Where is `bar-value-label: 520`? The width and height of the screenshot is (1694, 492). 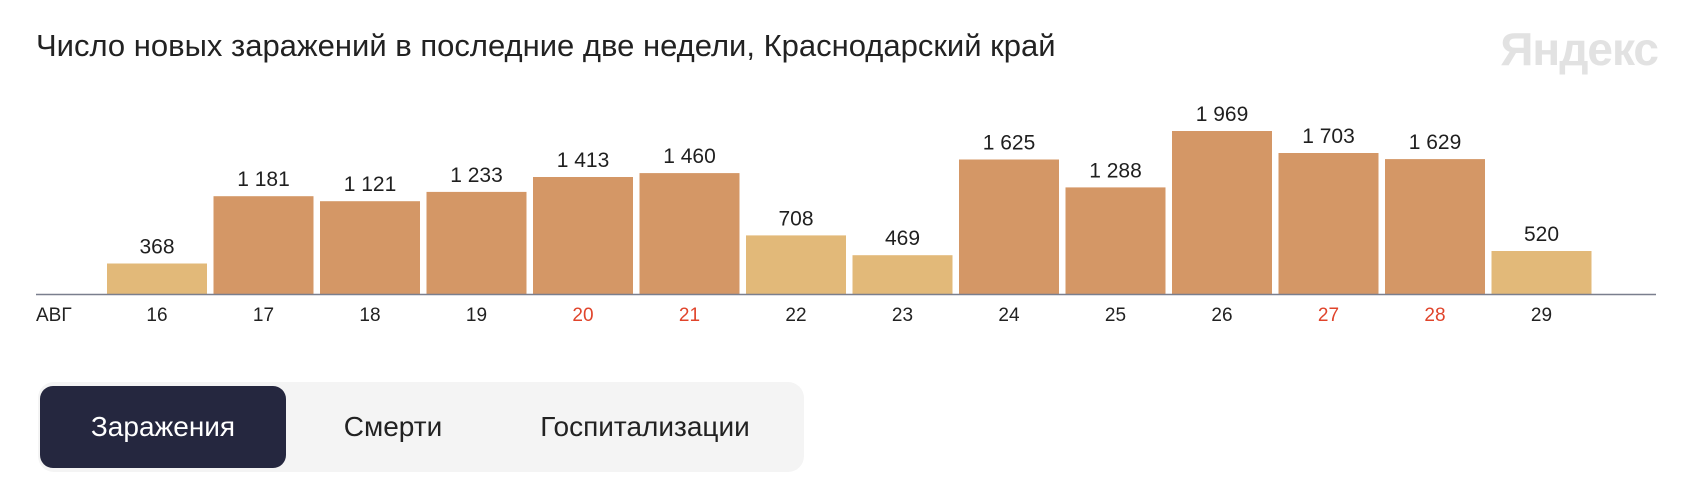 bar-value-label: 520 is located at coordinates (1541, 234).